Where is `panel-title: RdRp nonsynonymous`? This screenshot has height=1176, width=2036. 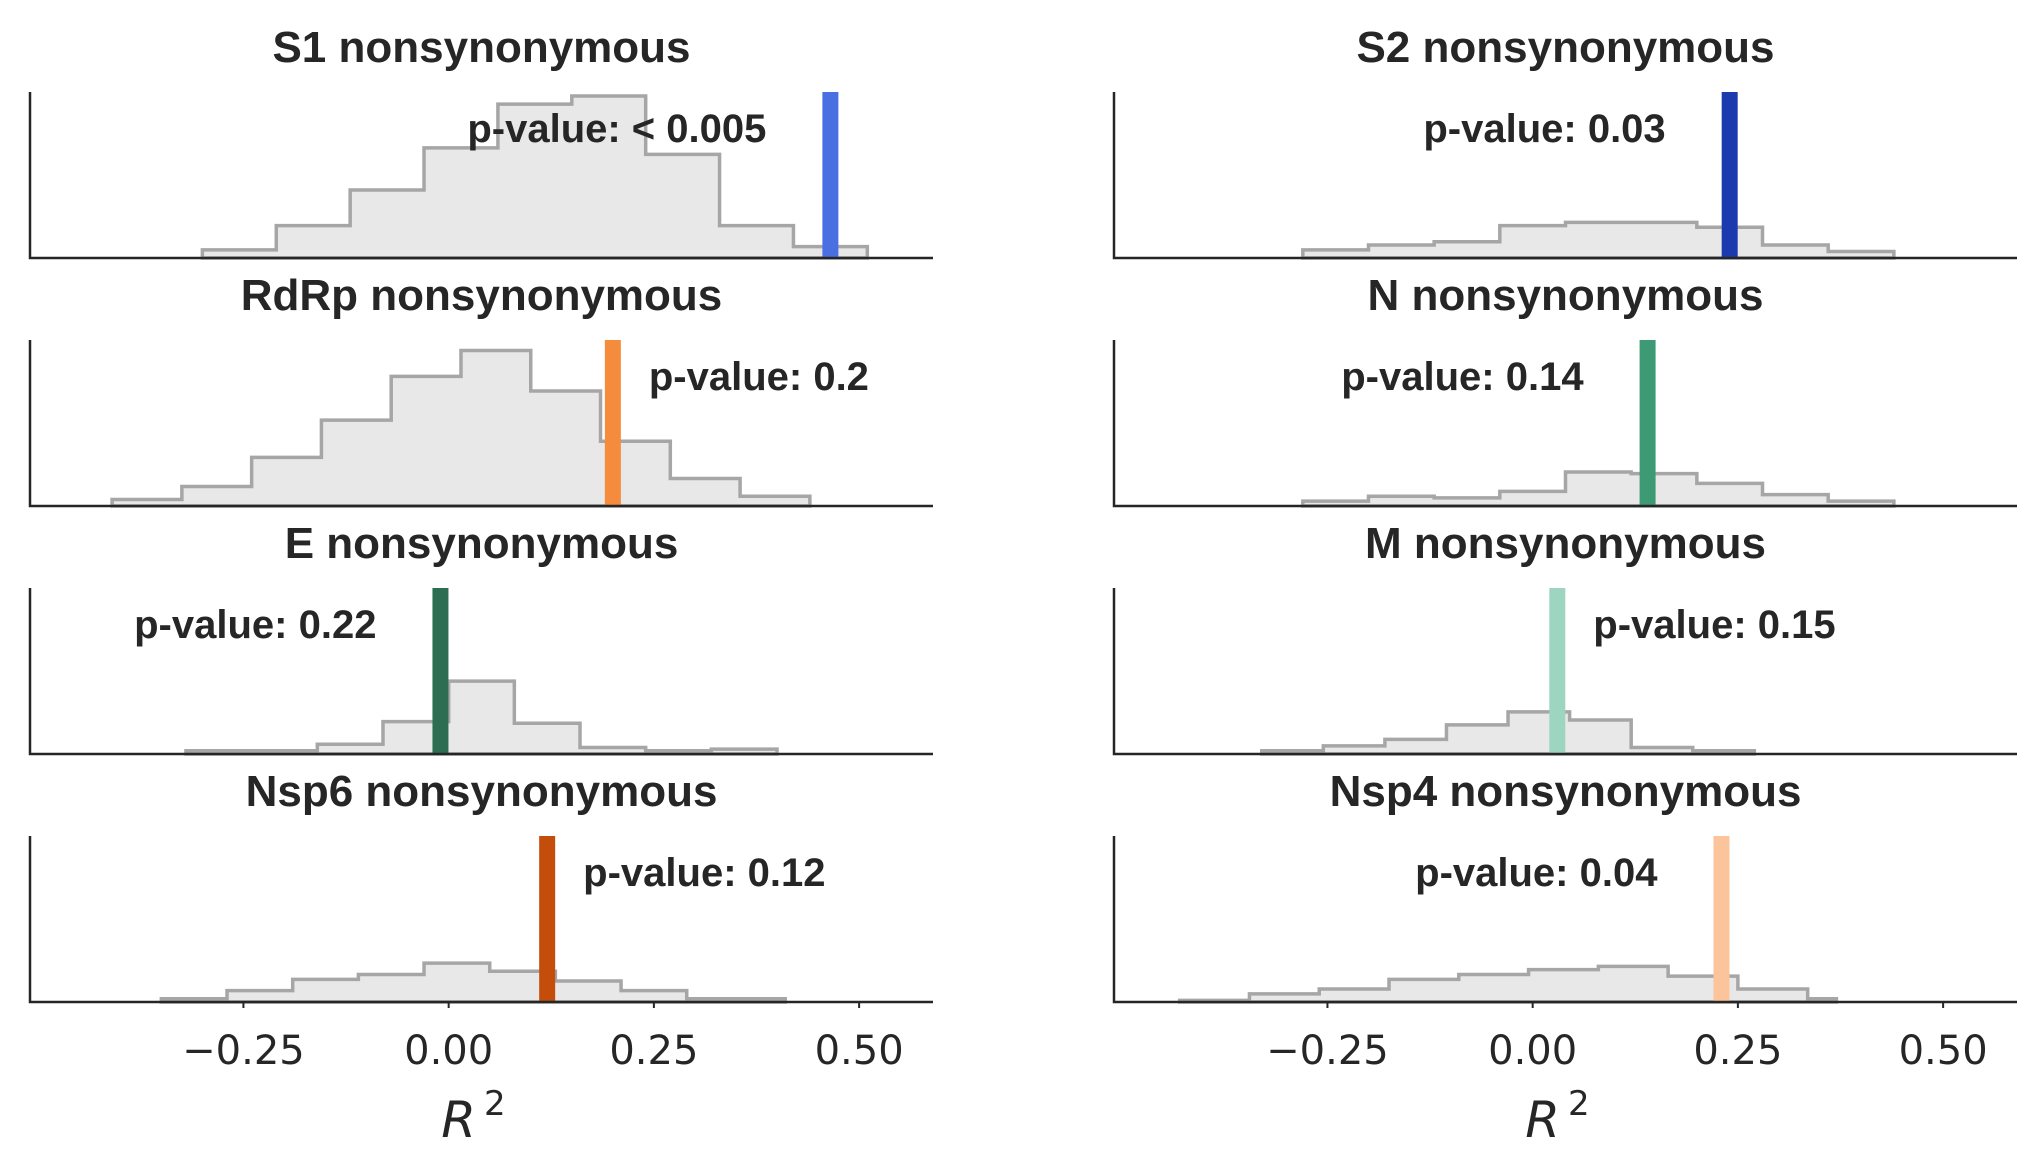
panel-title: RdRp nonsynonymous is located at coordinates (482, 295).